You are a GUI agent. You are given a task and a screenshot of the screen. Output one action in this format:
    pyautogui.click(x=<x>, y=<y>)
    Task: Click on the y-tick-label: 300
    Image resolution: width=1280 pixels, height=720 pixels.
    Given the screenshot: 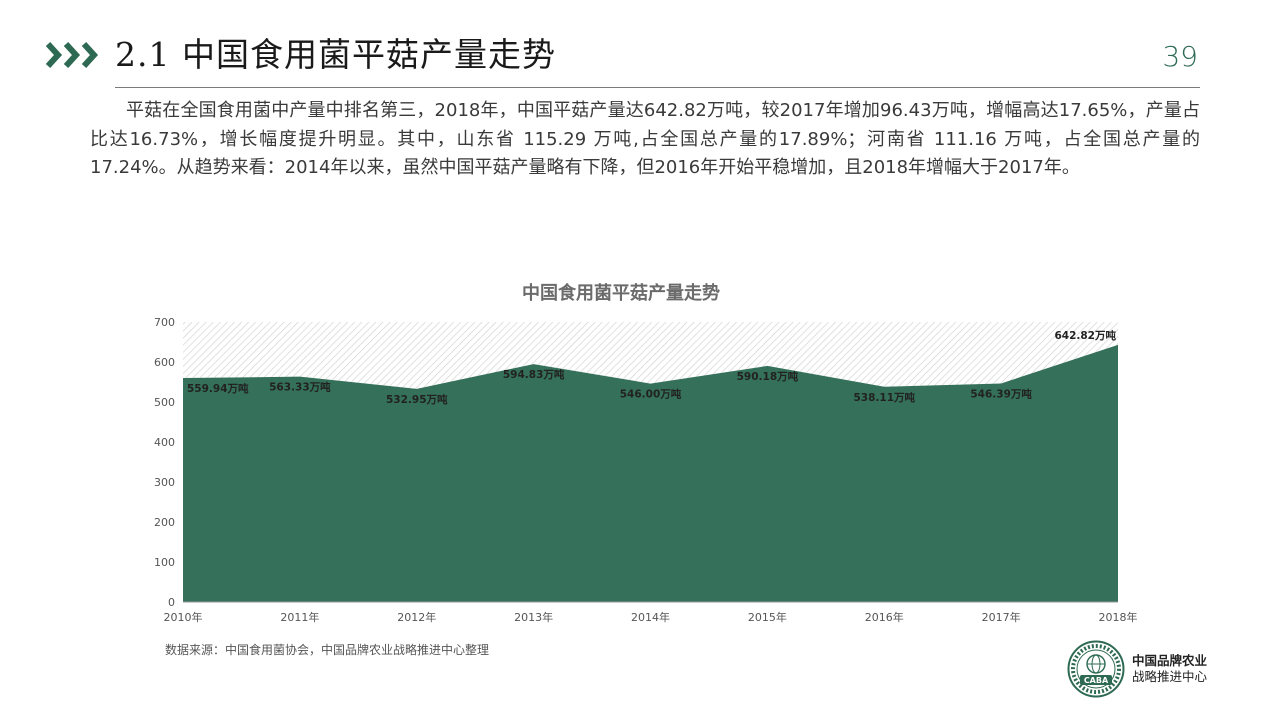 What is the action you would take?
    pyautogui.click(x=164, y=482)
    